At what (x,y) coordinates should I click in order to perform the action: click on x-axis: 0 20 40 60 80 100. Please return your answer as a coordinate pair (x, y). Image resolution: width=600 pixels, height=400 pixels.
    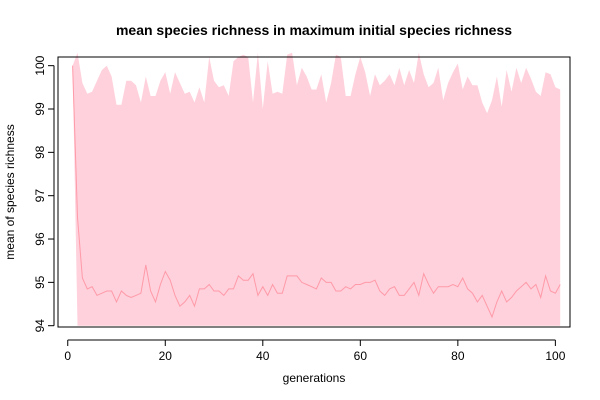
    Looking at the image, I should click on (315, 351).